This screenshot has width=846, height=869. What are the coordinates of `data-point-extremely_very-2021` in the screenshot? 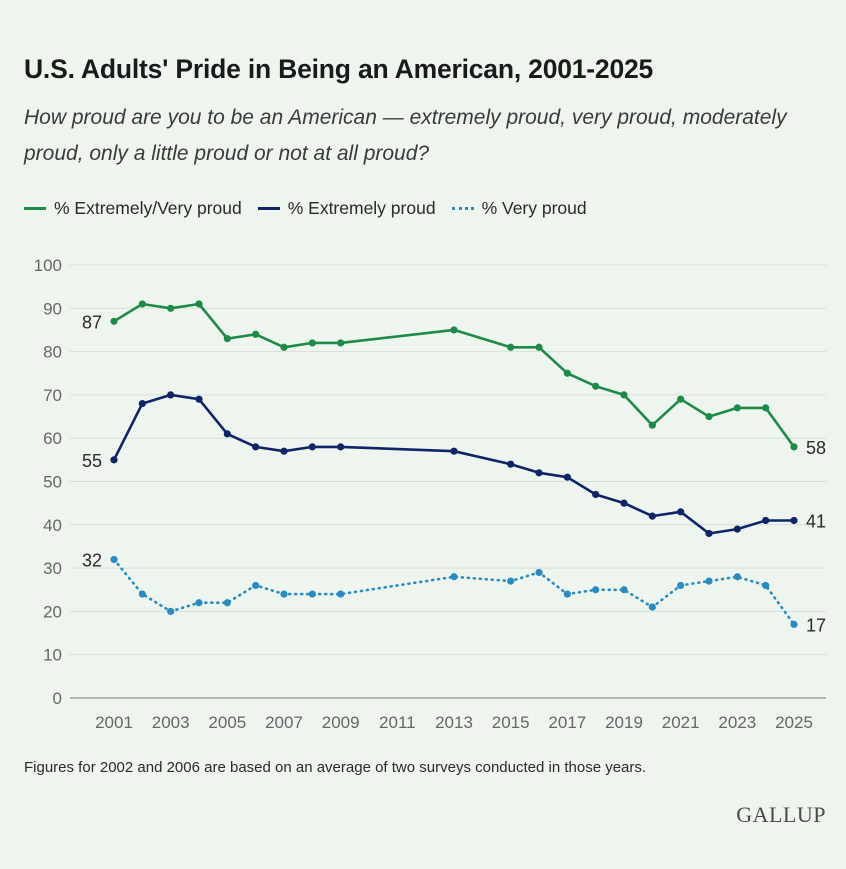 It's located at (681, 399).